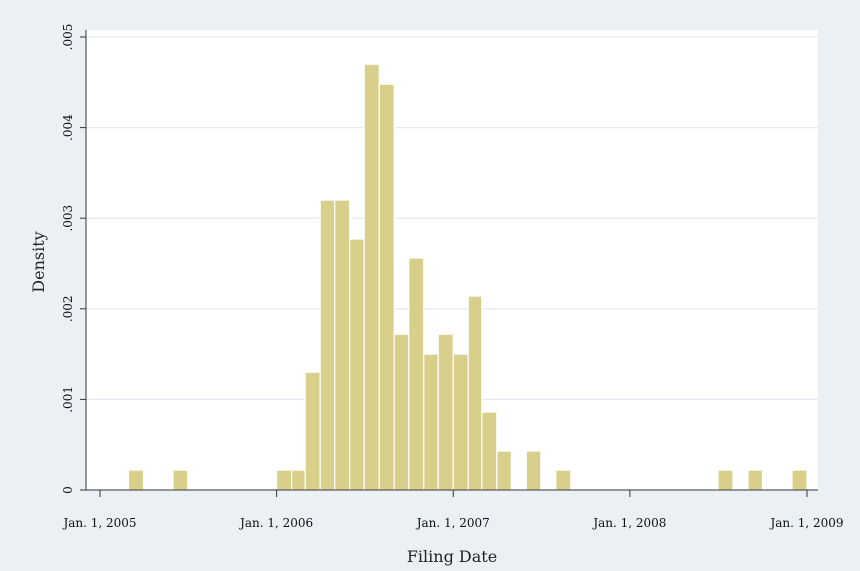 The height and width of the screenshot is (571, 860). What do you see at coordinates (68, 399) in the screenshot?
I see `y-tick-label: .001` at bounding box center [68, 399].